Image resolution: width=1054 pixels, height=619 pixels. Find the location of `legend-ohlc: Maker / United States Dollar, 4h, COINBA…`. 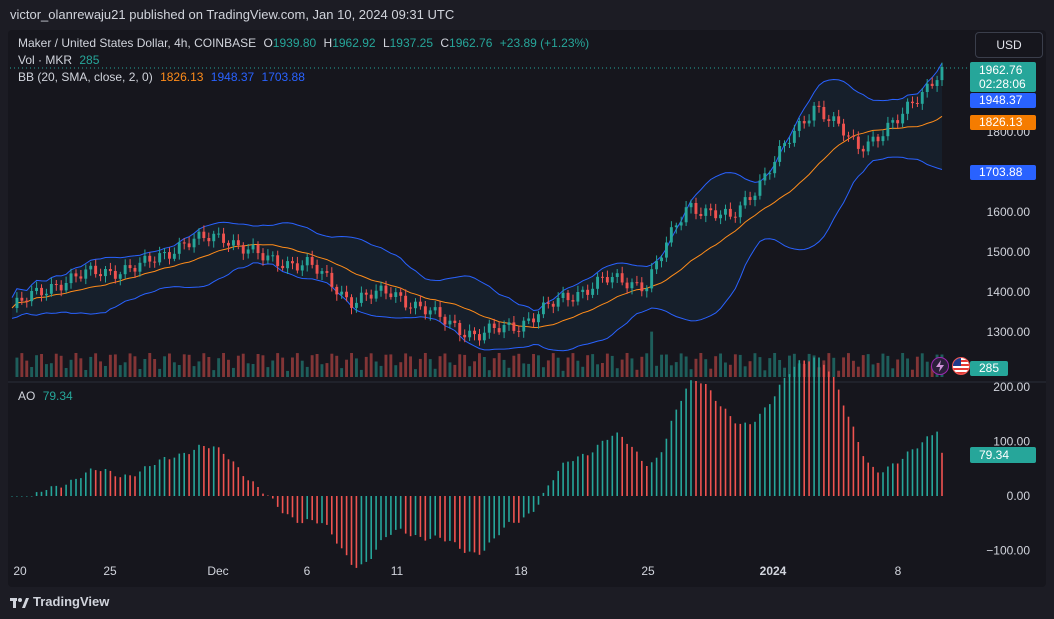

legend-ohlc: Maker / United States Dollar, 4h, COINBA… is located at coordinates (305, 43).